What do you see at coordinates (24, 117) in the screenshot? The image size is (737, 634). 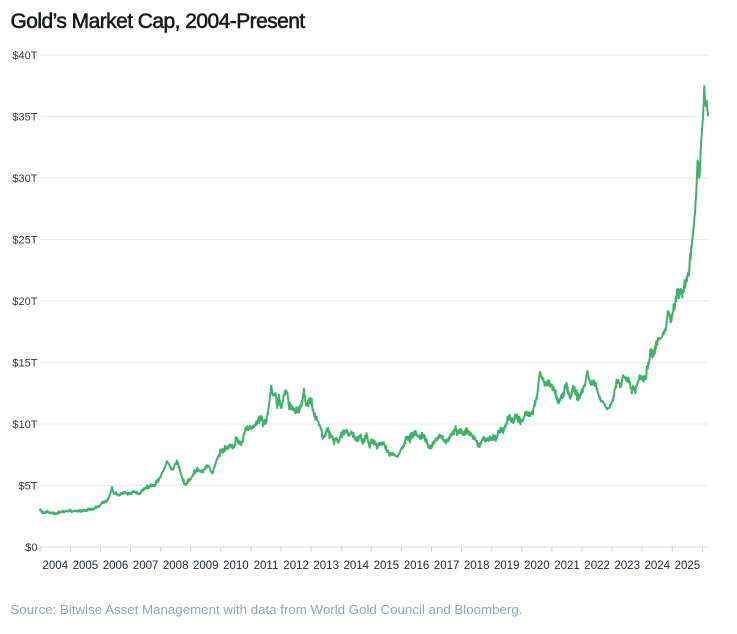 I see `svg-text: $35T` at bounding box center [24, 117].